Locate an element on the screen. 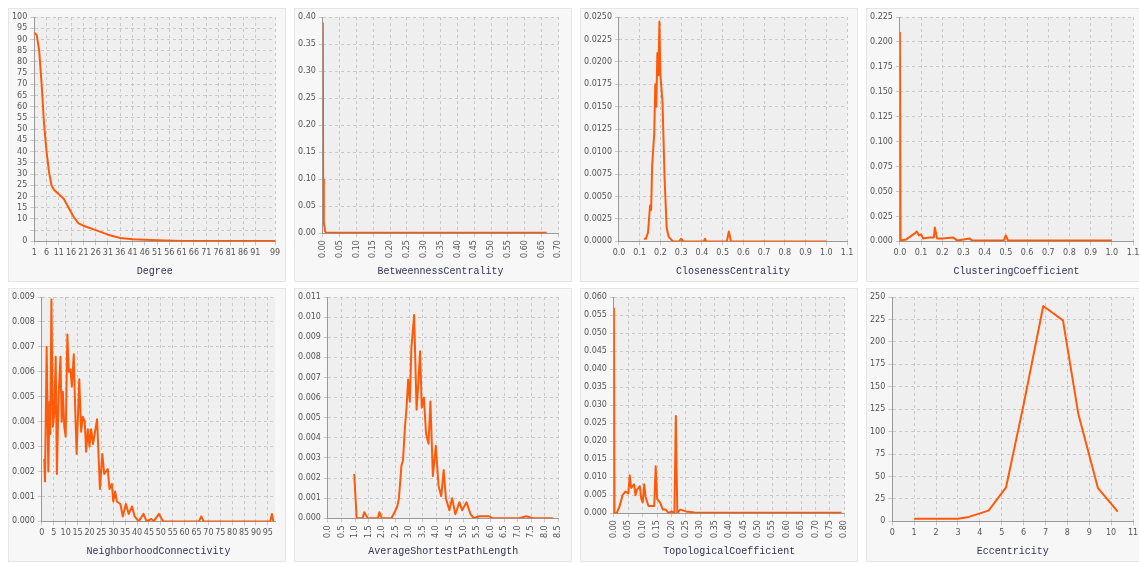 The width and height of the screenshot is (1139, 563). x-tick-label: 1 is located at coordinates (914, 533).